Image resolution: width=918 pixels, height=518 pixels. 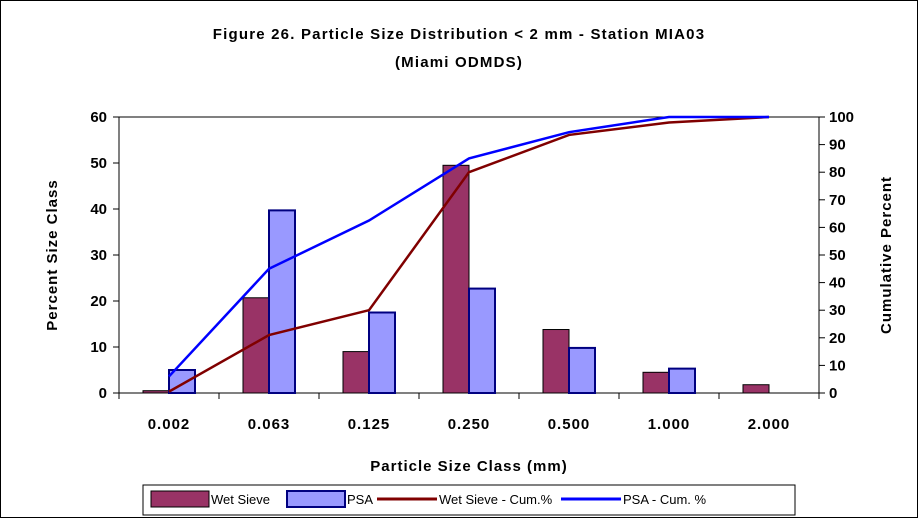 What do you see at coordinates (496, 499) in the screenshot?
I see `legend-label-wet-sieve-cum: Wet Sieve - Cum.%` at bounding box center [496, 499].